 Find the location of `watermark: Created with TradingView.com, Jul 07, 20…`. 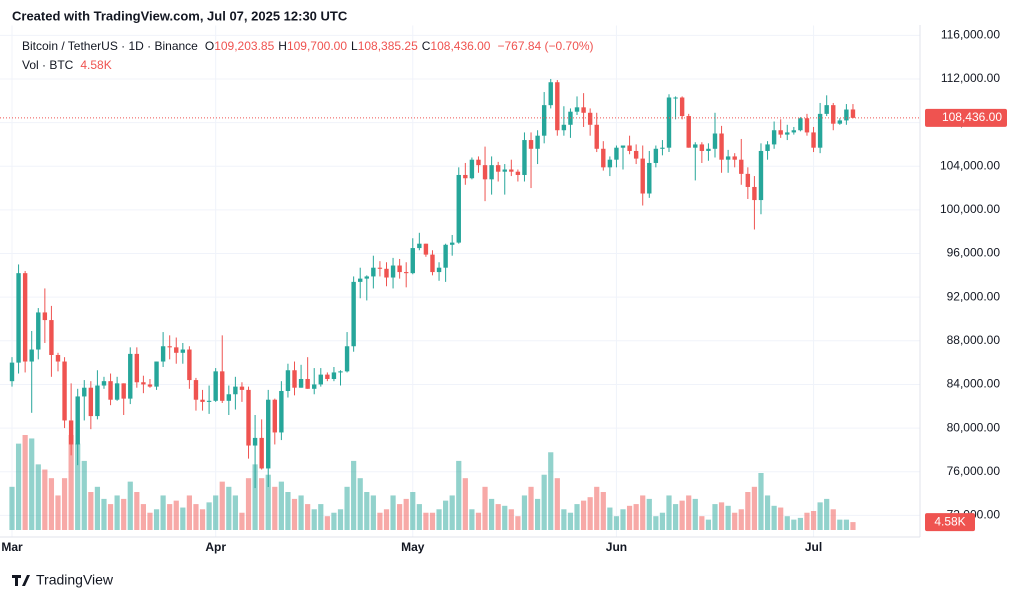

watermark: Created with TradingView.com, Jul 07, 20… is located at coordinates (180, 15).